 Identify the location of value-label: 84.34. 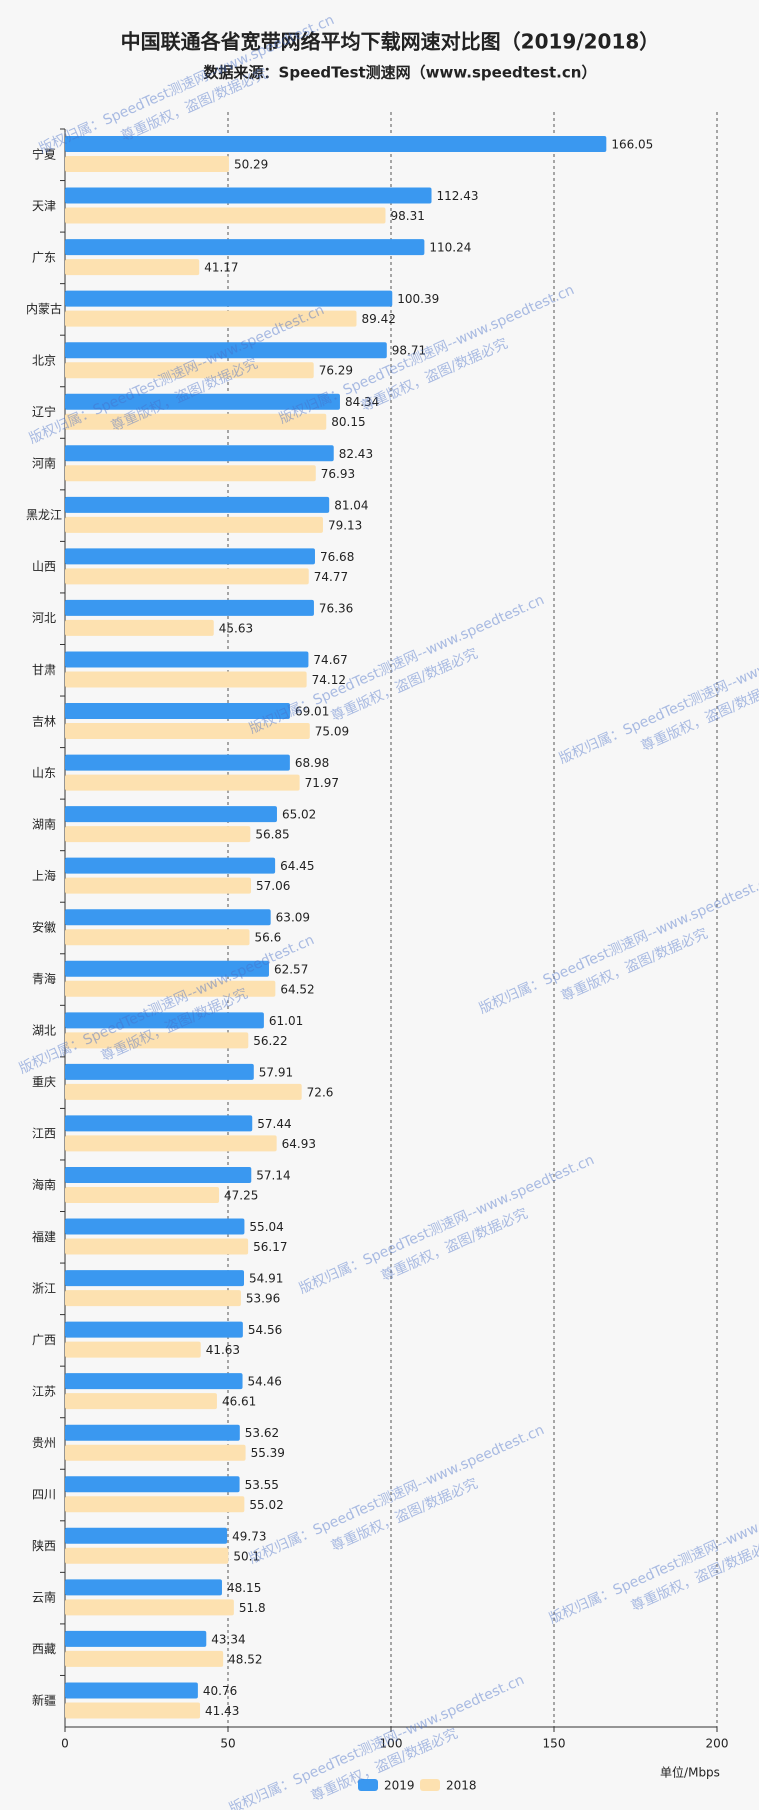
(362, 402).